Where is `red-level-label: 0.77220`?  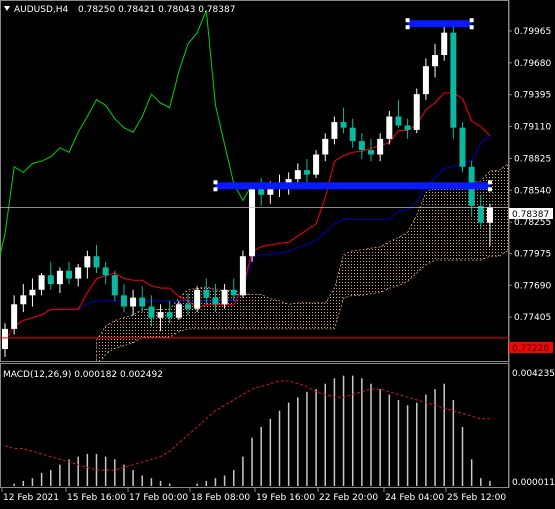
red-level-label: 0.77220 is located at coordinates (530, 349).